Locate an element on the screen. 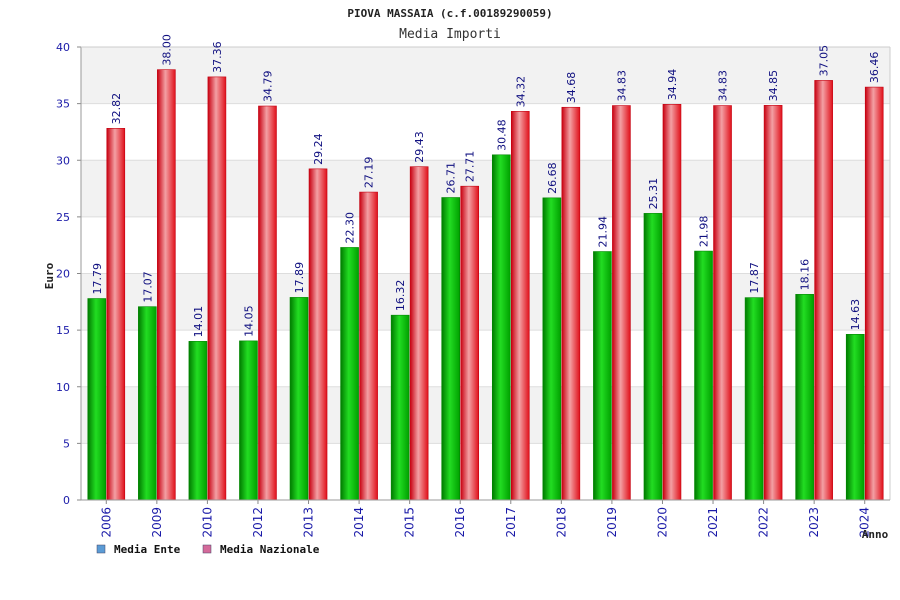 The width and height of the screenshot is (900, 600). chart-title: PIOVA MASSAIA (c.f.00189290059) is located at coordinates (449, 13).